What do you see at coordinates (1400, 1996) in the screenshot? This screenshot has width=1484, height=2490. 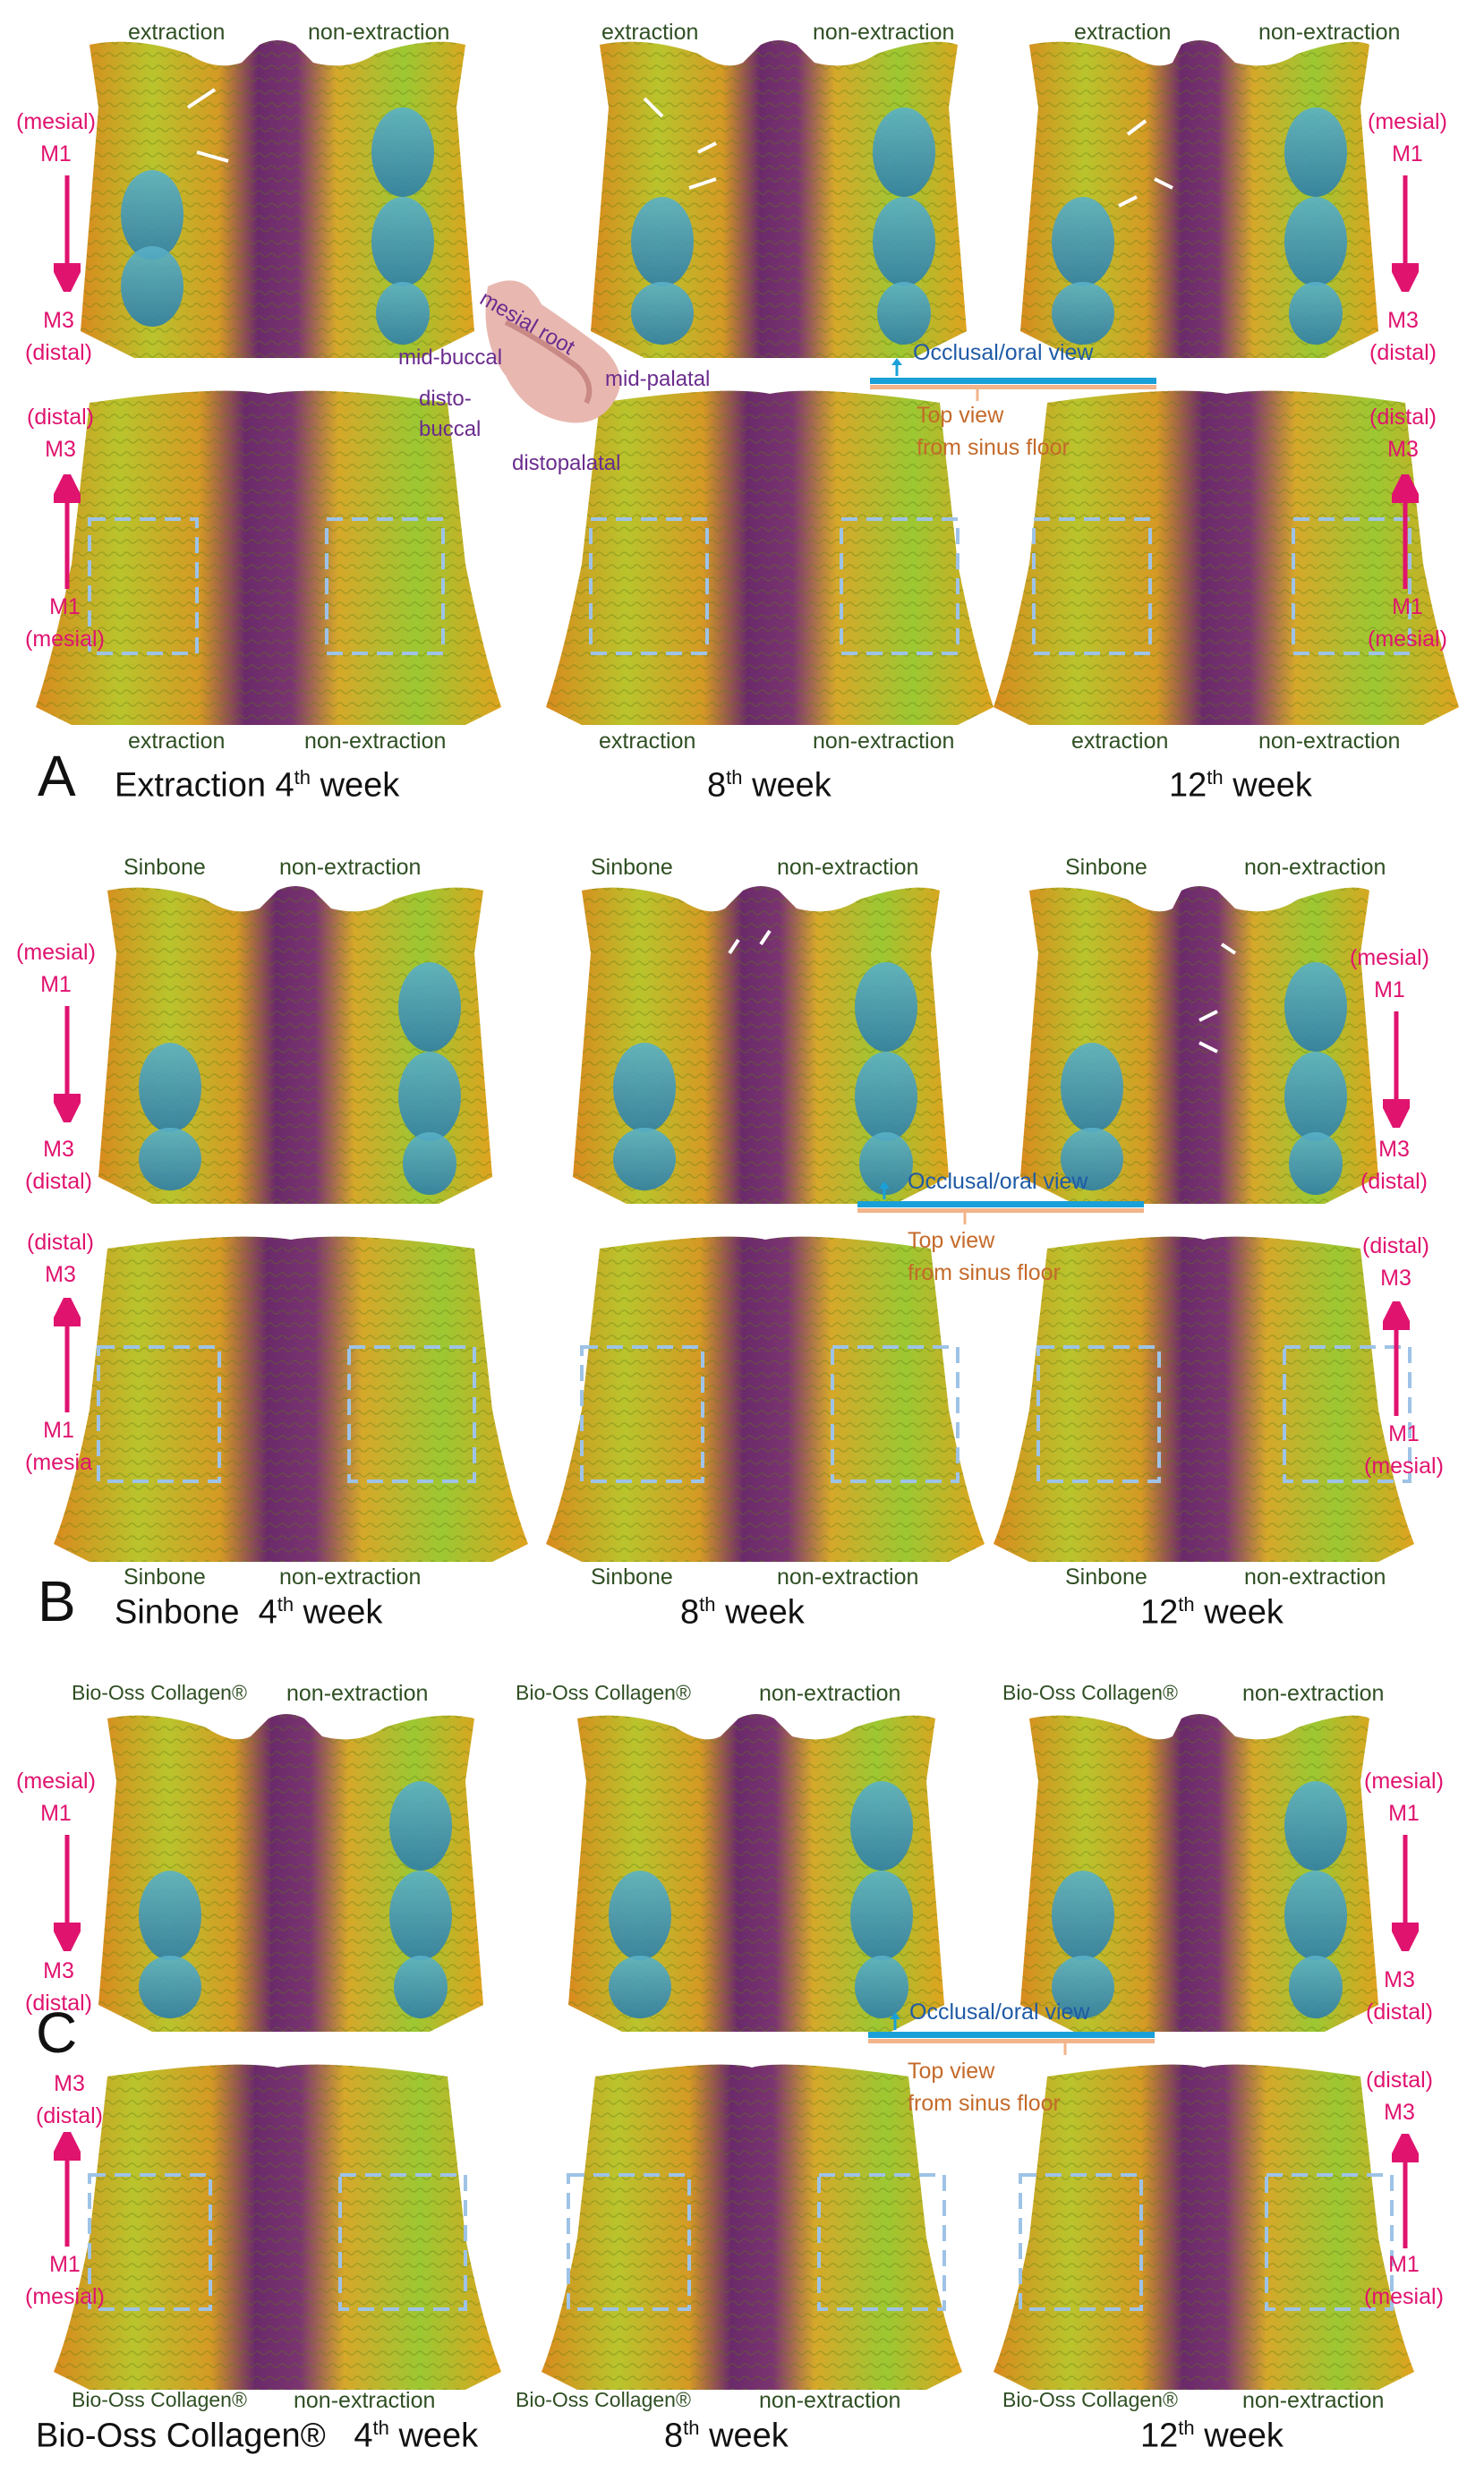 I see `orient-c-right-m3: M3 (distal)` at bounding box center [1400, 1996].